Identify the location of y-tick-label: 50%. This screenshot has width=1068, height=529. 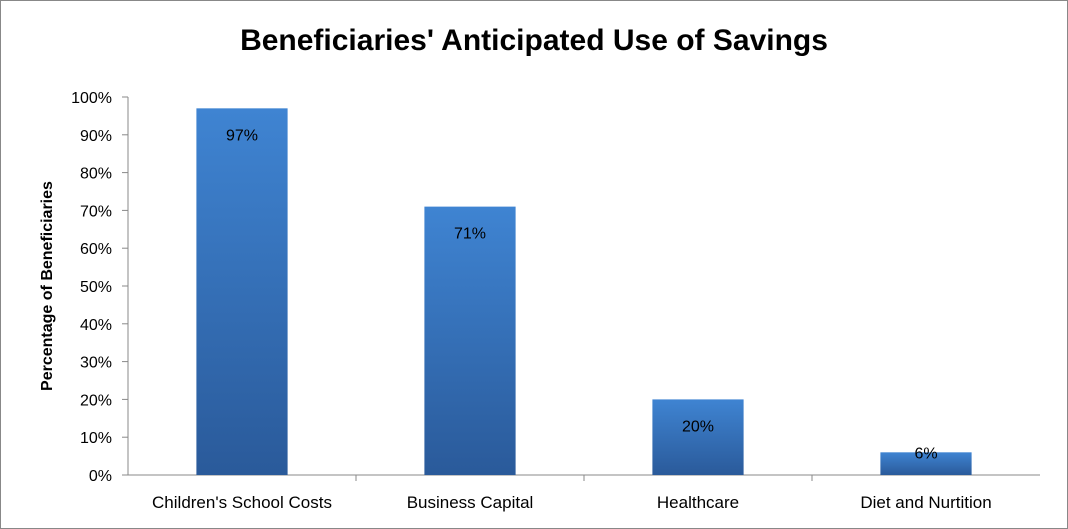
(96, 287).